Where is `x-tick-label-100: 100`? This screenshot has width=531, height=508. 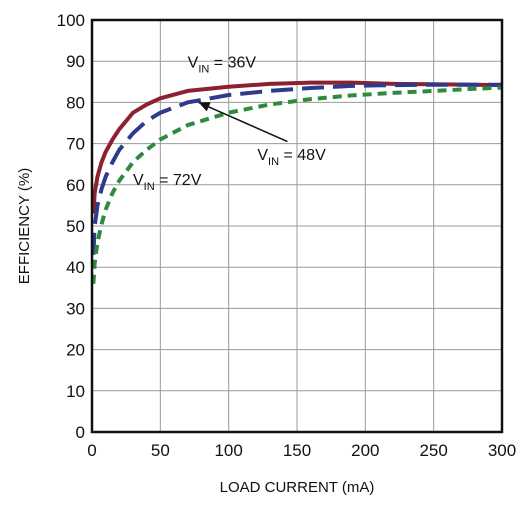
x-tick-label-100: 100 is located at coordinates (228, 450).